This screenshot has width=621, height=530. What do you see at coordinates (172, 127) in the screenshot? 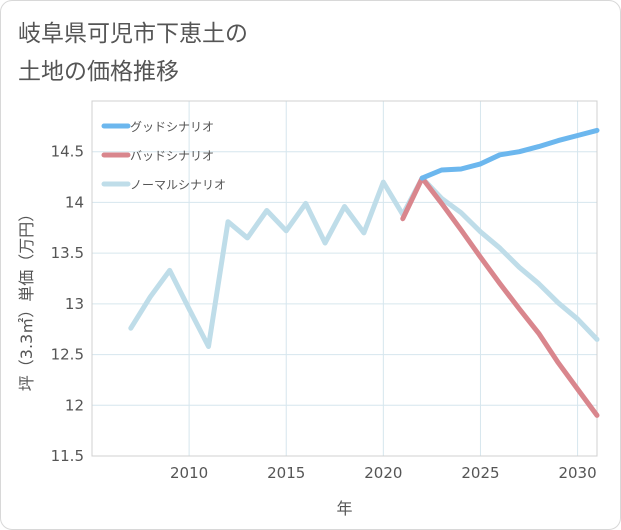
I see `legend-label: グッドシナリオ` at bounding box center [172, 127].